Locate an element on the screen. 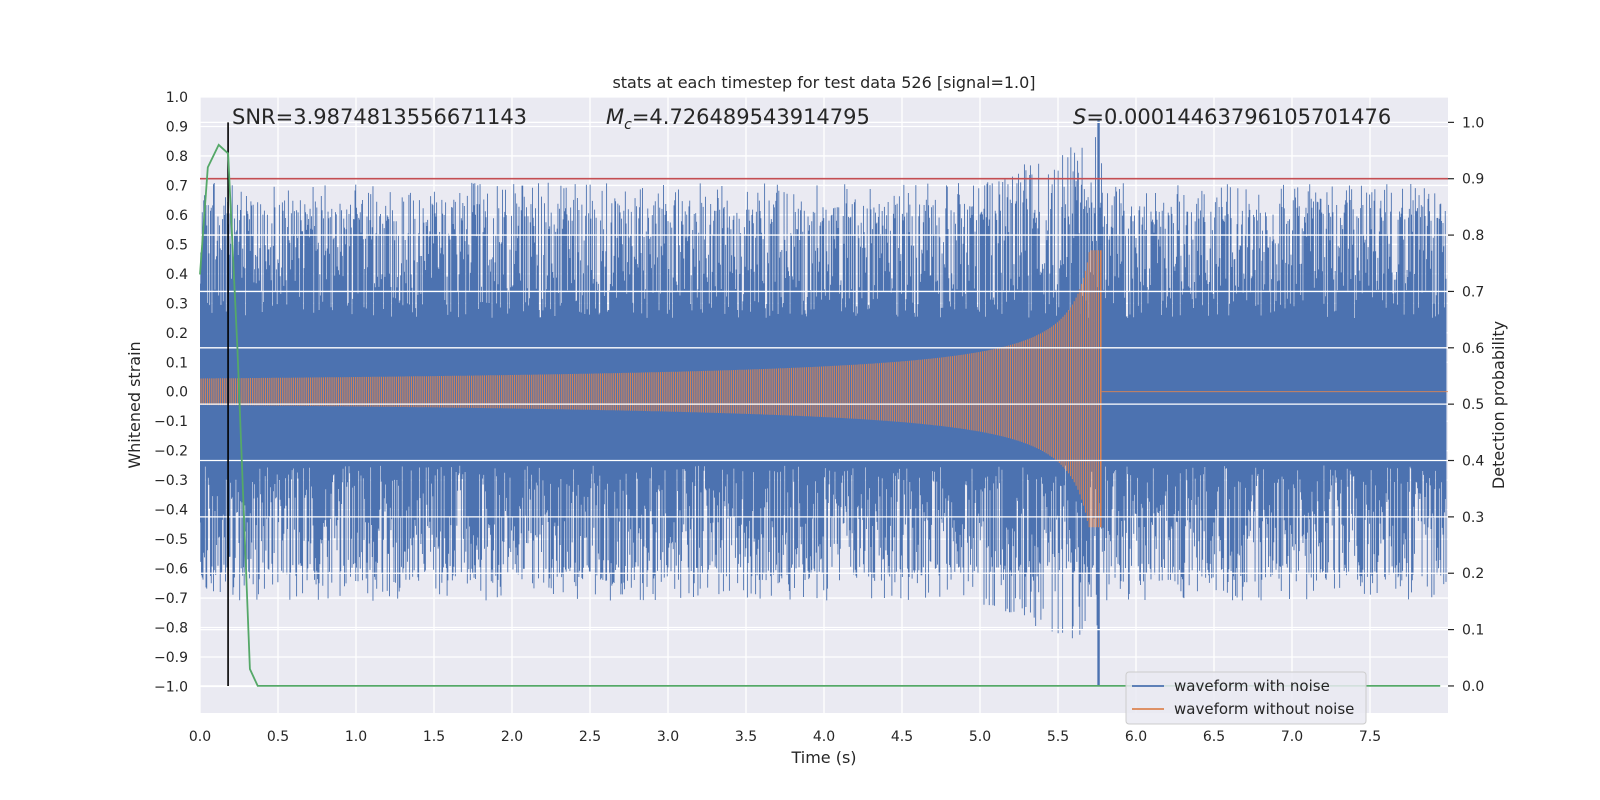  x-axis-label: Time (s) is located at coordinates (823, 757).